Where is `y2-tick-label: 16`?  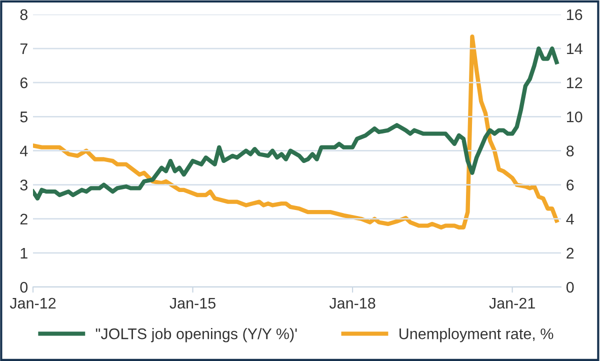 y2-tick-label: 16 is located at coordinates (574, 14).